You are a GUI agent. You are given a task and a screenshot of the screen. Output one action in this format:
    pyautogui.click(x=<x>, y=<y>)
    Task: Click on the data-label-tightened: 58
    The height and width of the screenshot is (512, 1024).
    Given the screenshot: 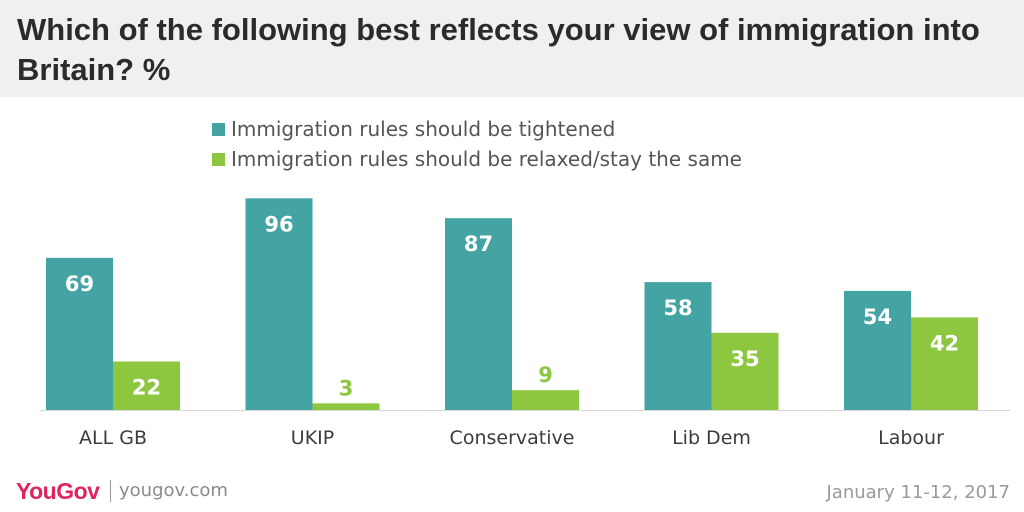 What is the action you would take?
    pyautogui.click(x=677, y=308)
    